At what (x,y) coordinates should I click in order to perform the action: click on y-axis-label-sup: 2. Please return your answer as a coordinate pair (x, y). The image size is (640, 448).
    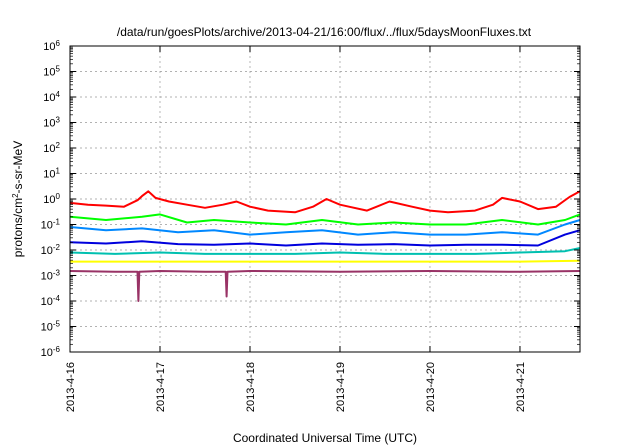
    Looking at the image, I should click on (15, 195).